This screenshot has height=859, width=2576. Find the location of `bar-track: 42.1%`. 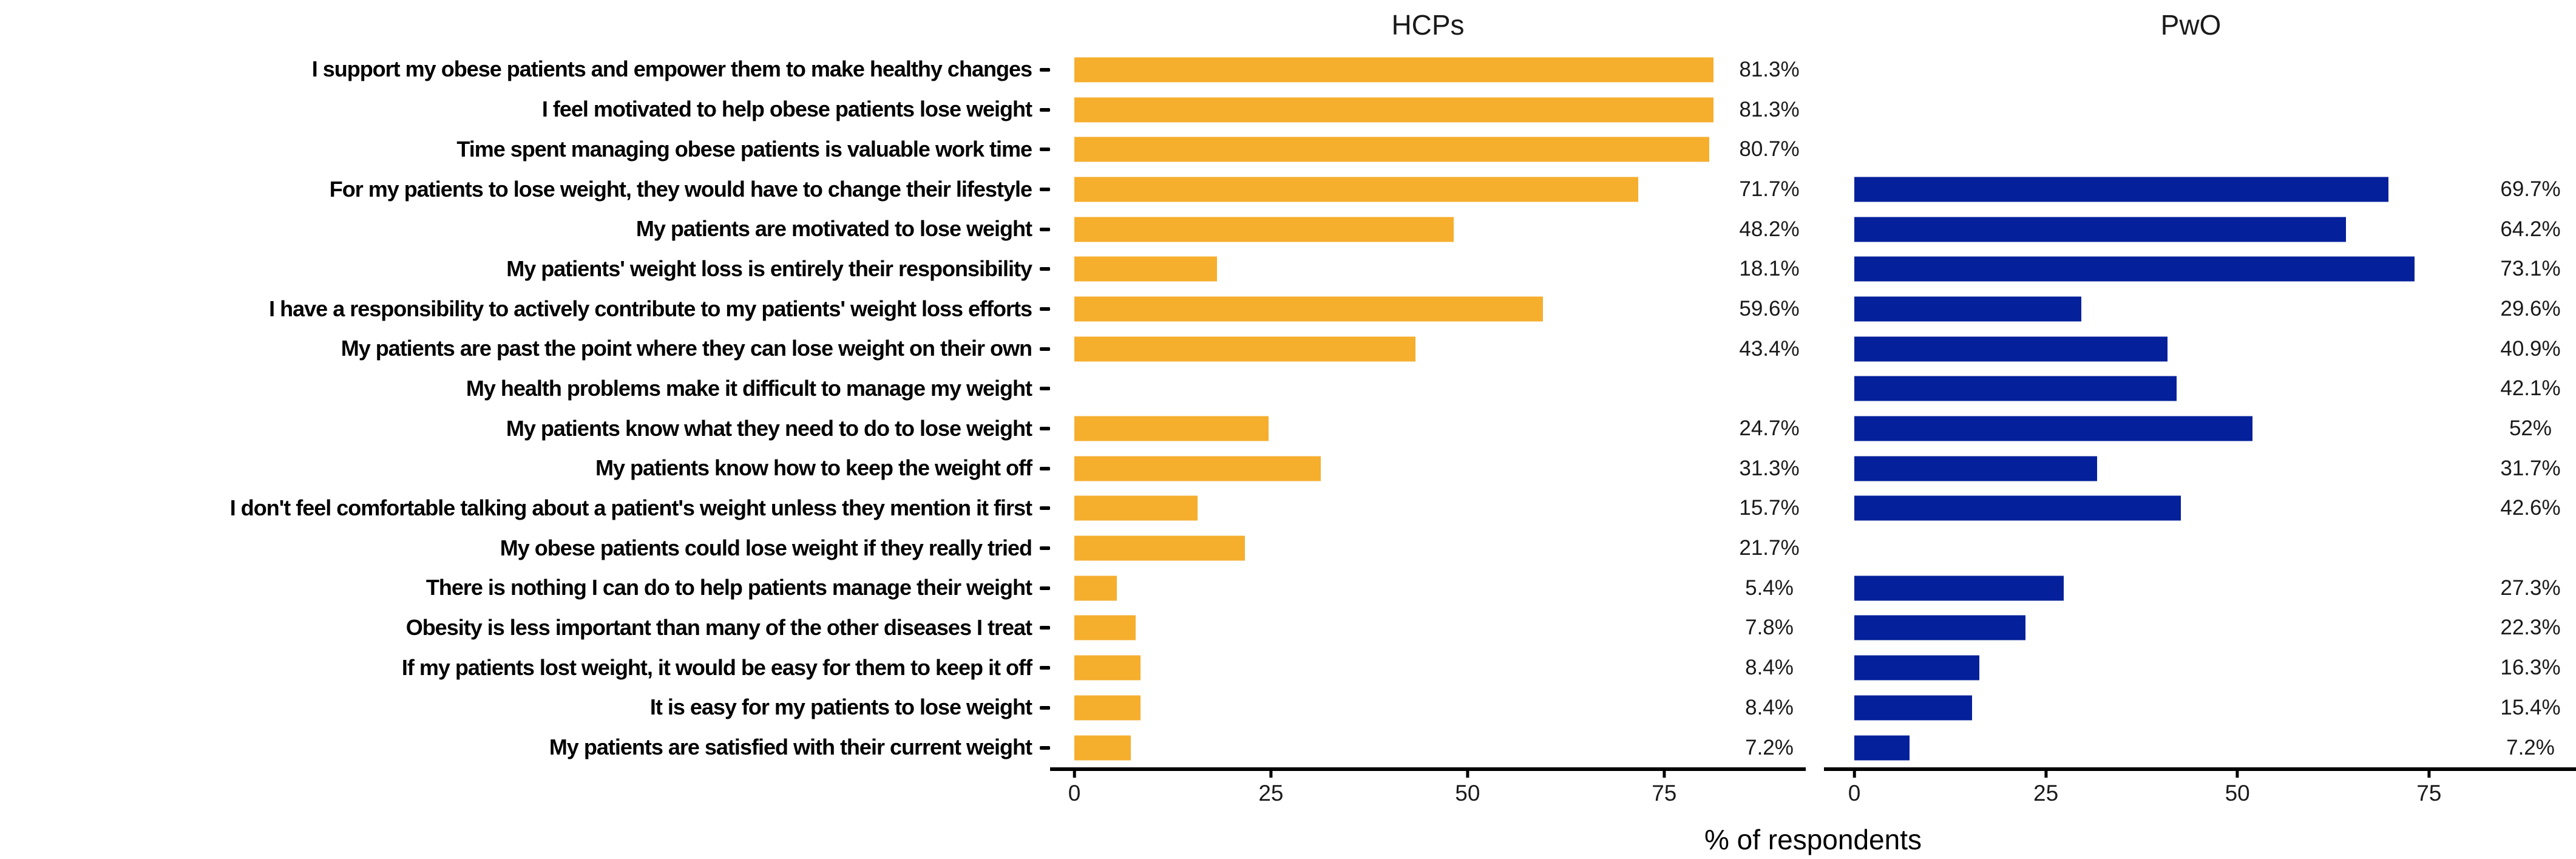

bar-track: 42.1% is located at coordinates (2210, 389).